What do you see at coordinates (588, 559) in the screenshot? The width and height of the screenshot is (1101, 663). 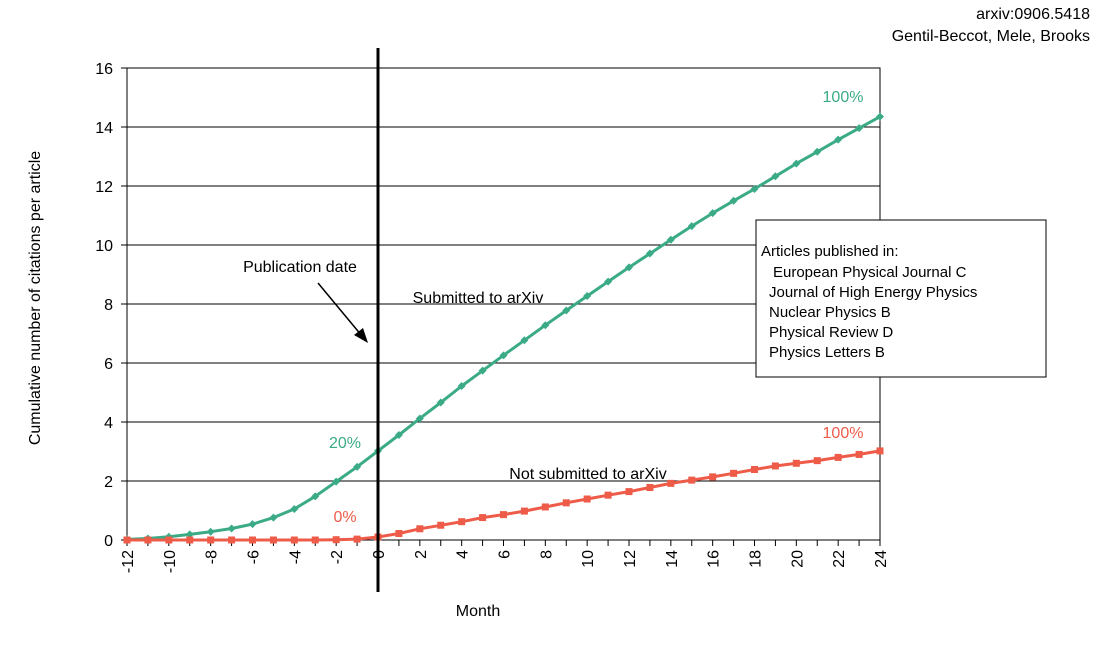 I see `x-tick-label: 10` at bounding box center [588, 559].